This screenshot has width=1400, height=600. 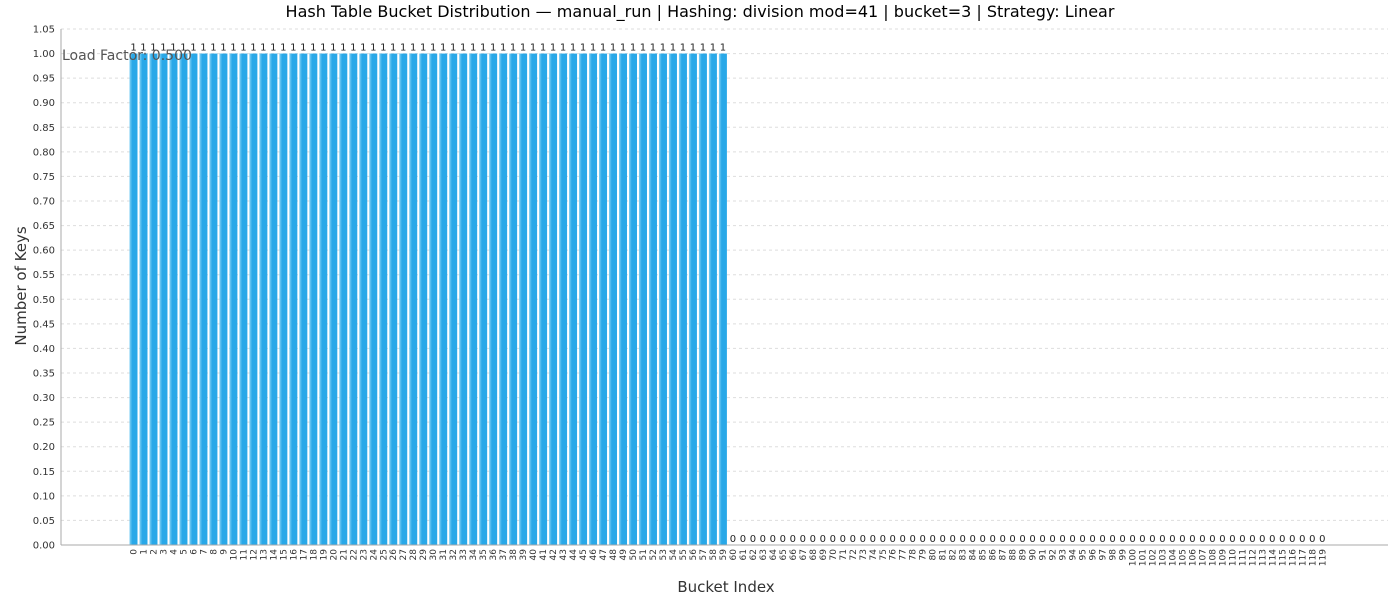 I want to click on x-tick-label: 102, so click(x=1153, y=557).